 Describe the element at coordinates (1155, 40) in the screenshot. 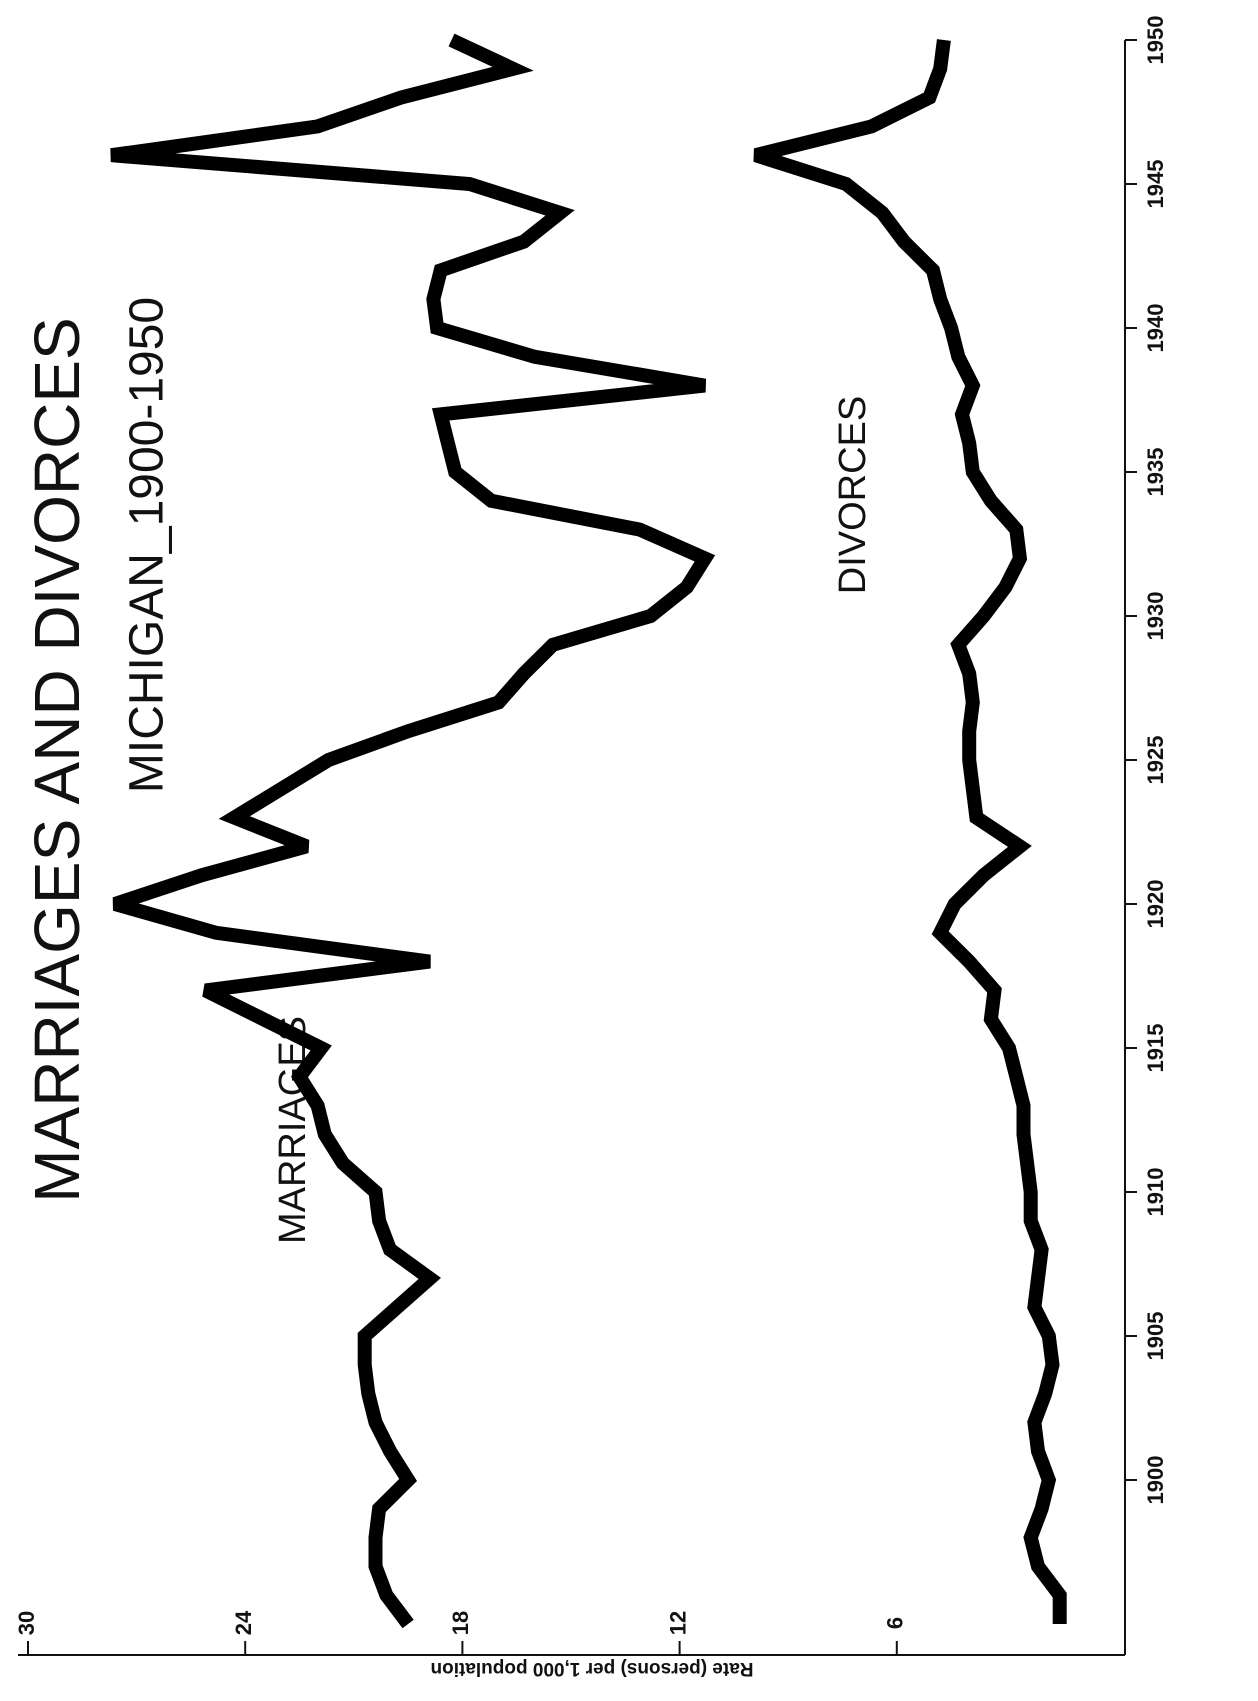

I see `x-tick-label: 1950` at that location.